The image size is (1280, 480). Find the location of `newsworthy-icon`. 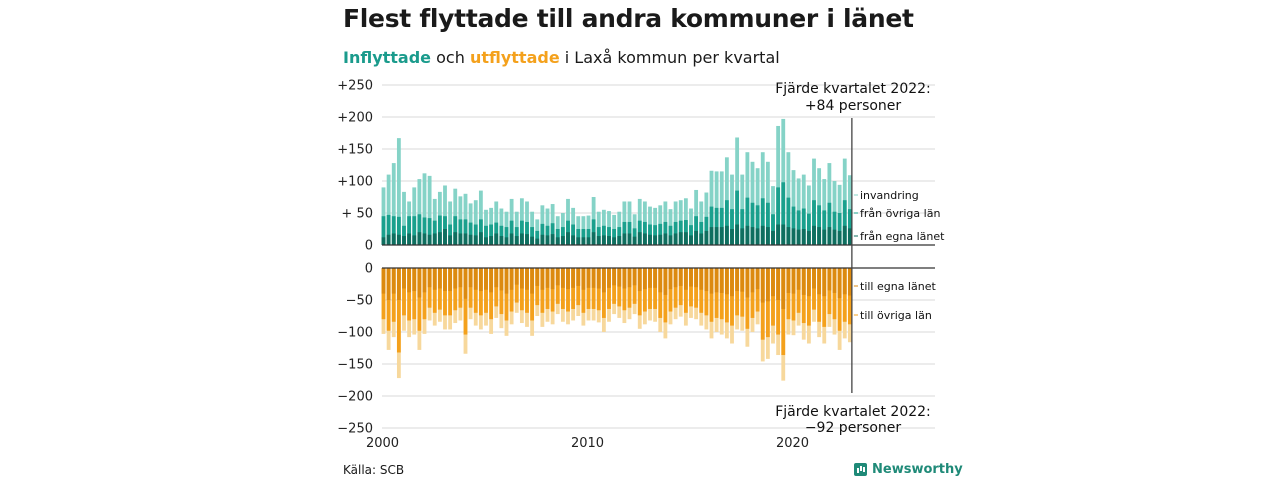

newsworthy-icon is located at coordinates (860, 469).